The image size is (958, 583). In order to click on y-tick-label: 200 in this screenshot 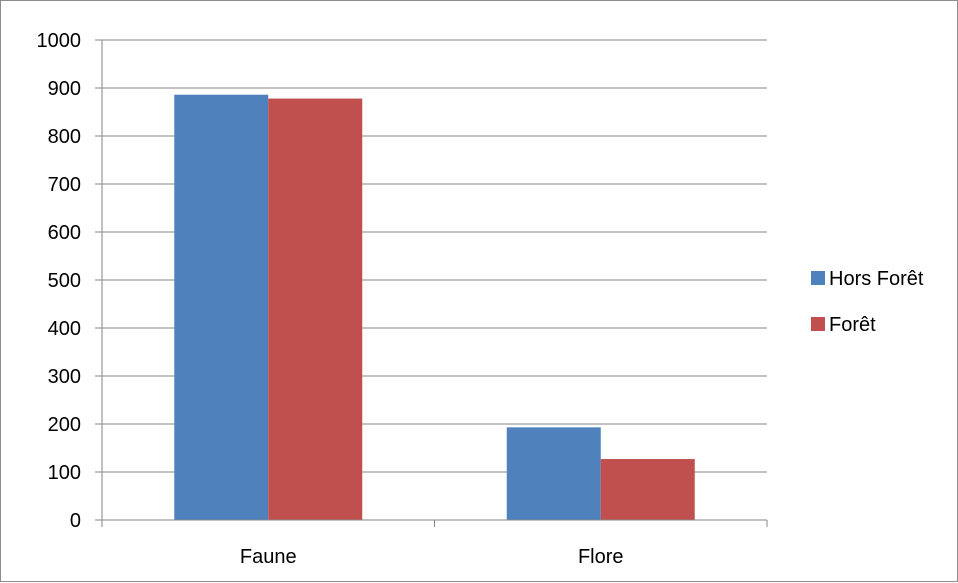, I will do `click(64, 425)`.